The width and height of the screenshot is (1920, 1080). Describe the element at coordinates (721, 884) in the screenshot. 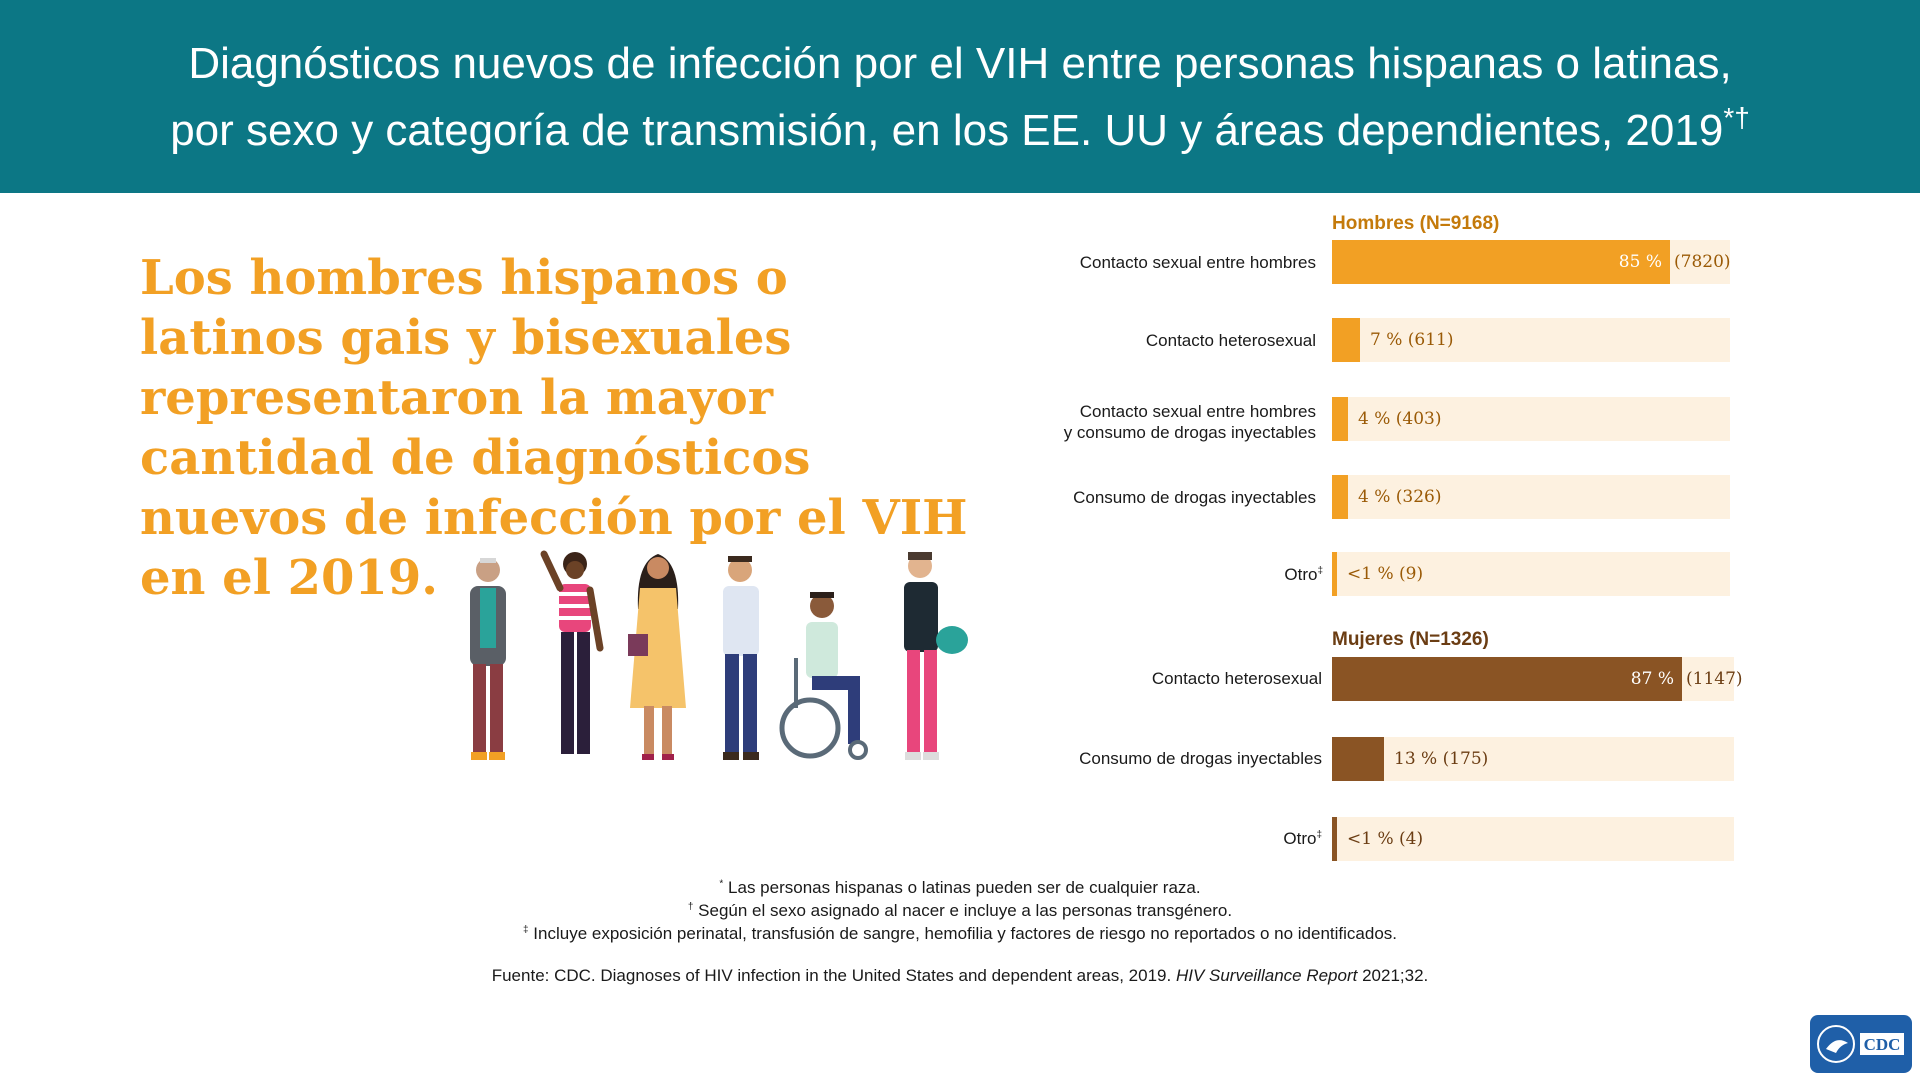

I see `footnote-mark: *` at that location.